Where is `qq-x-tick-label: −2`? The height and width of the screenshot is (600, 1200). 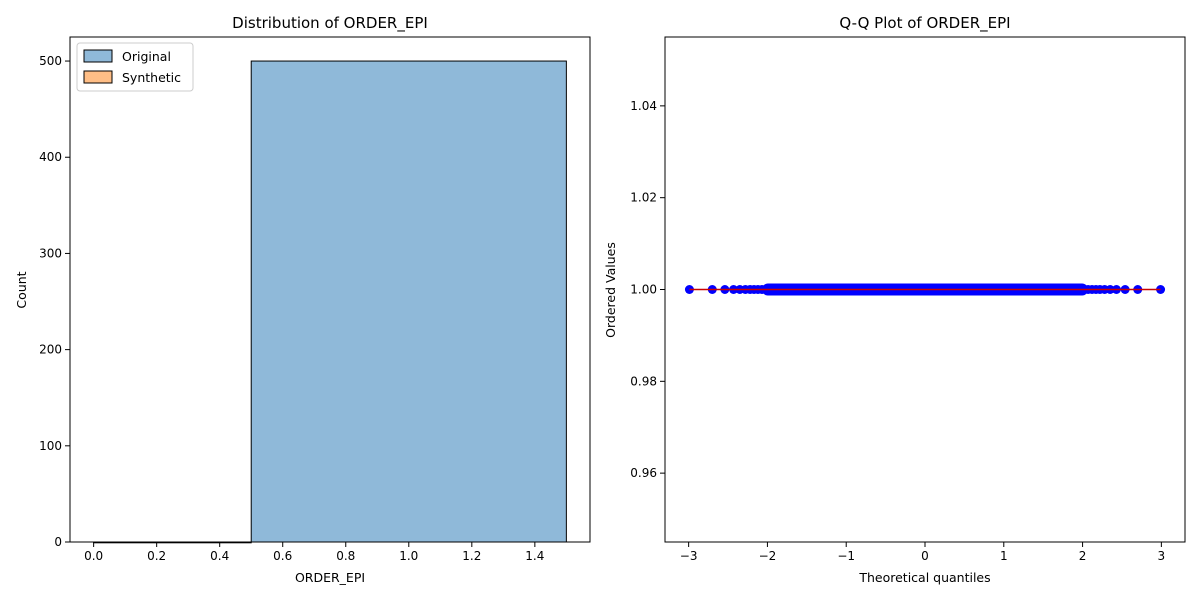 qq-x-tick-label: −2 is located at coordinates (768, 556).